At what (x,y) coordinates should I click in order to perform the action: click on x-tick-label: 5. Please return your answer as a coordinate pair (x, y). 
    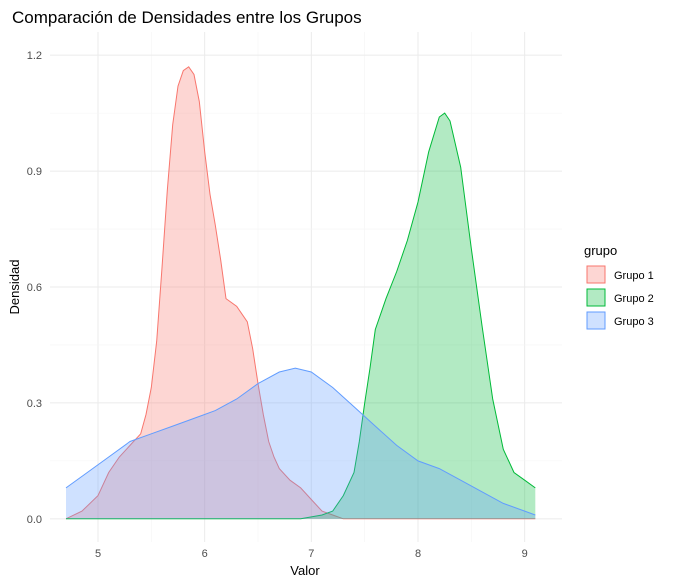
    Looking at the image, I should click on (98, 554).